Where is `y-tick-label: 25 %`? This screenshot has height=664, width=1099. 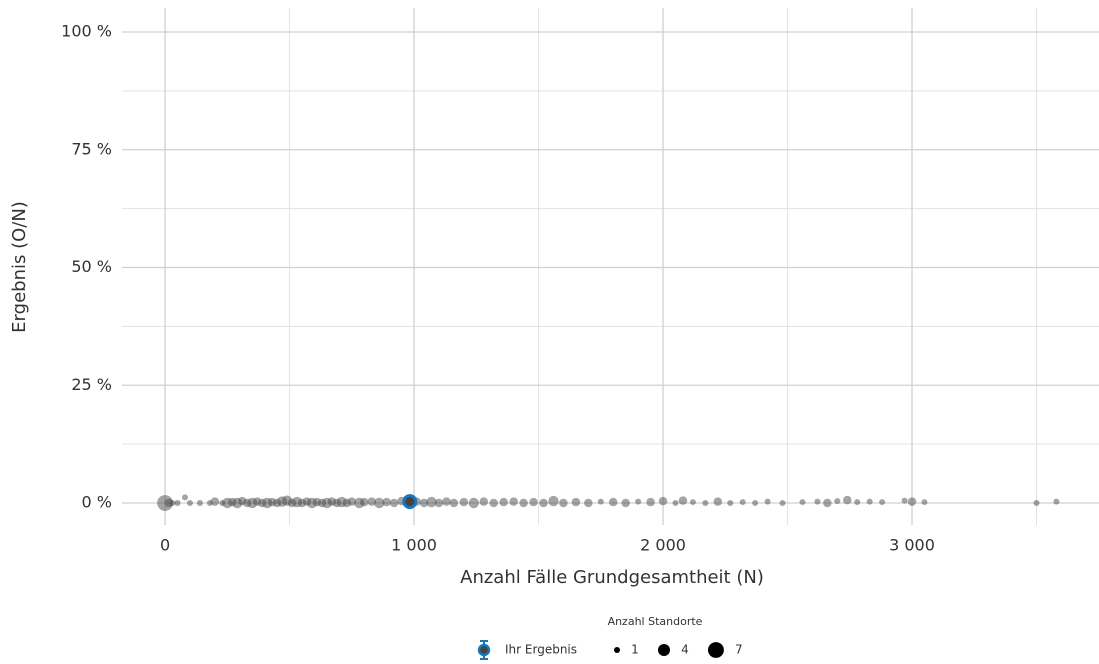
y-tick-label: 25 % is located at coordinates (91, 384).